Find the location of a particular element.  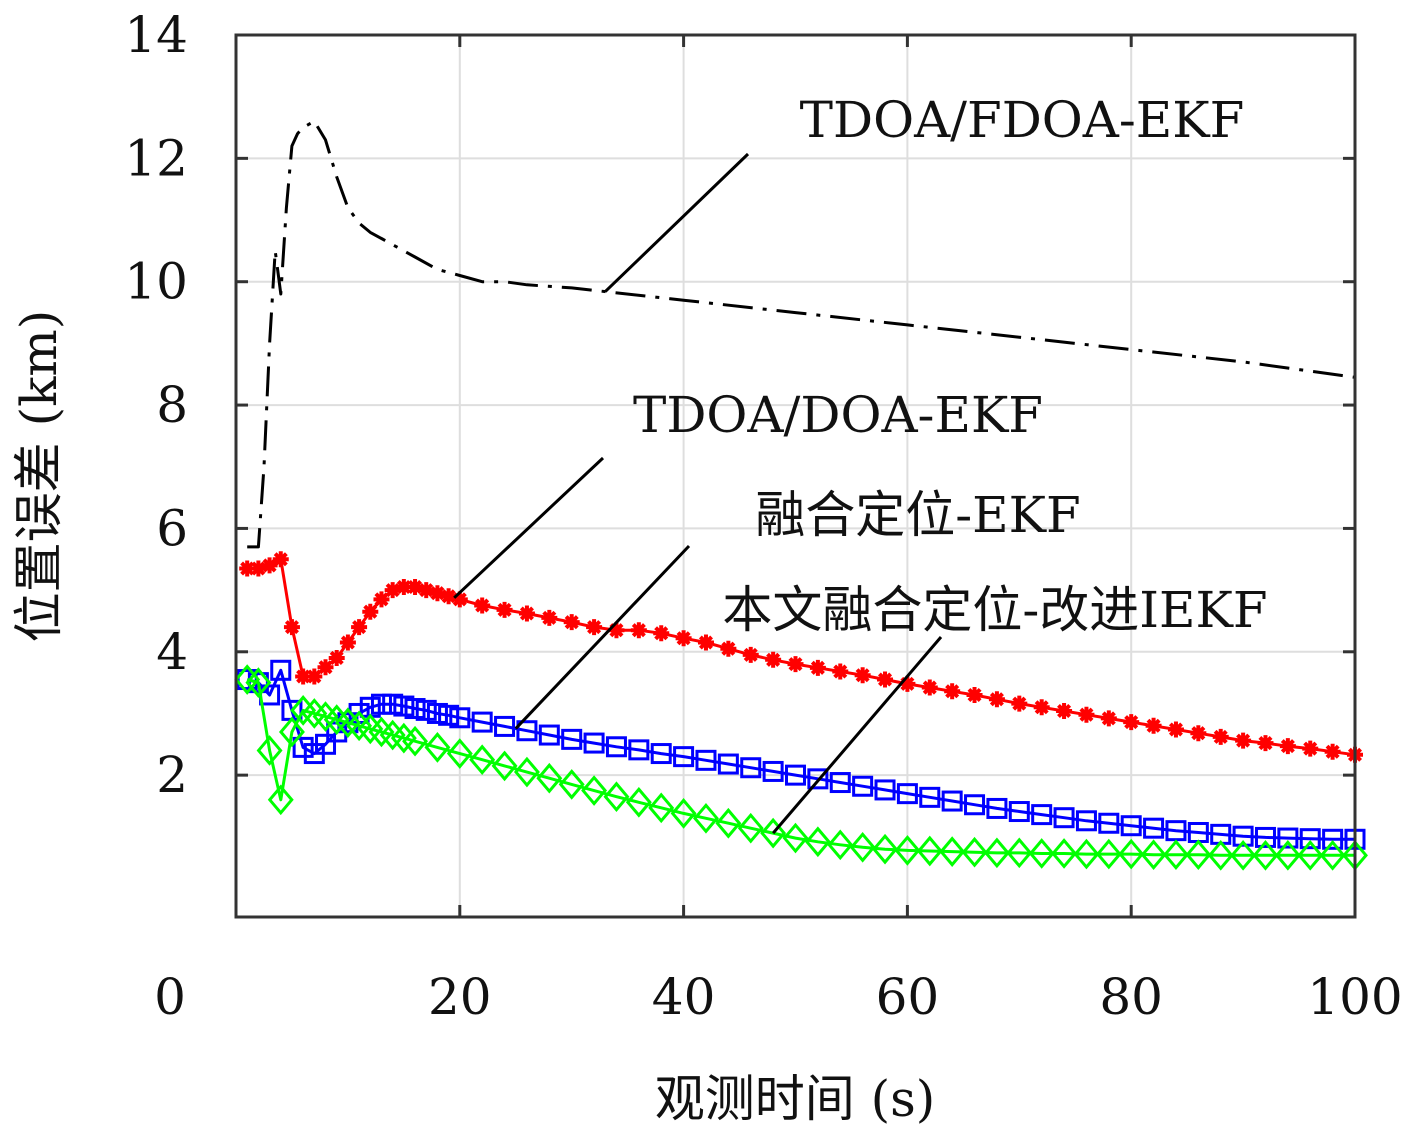

annotation-tdoa-fdoa-ekf: TDOA/FDOA-EKF is located at coordinates (924, 192).